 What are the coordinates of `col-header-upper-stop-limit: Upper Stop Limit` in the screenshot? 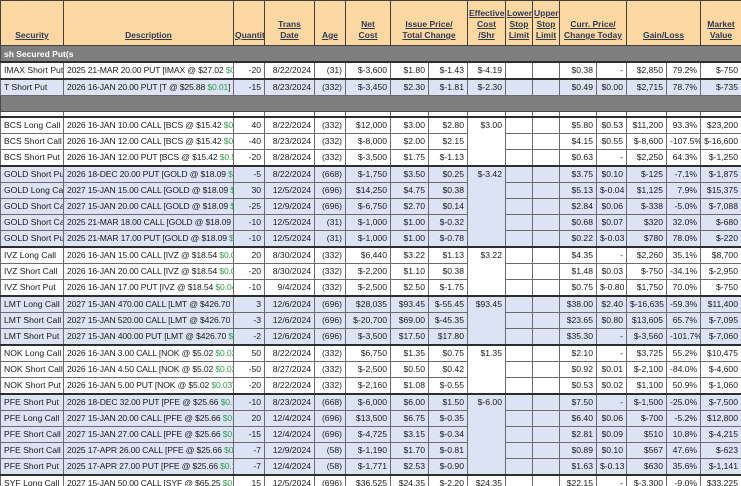 It's located at (546, 23).